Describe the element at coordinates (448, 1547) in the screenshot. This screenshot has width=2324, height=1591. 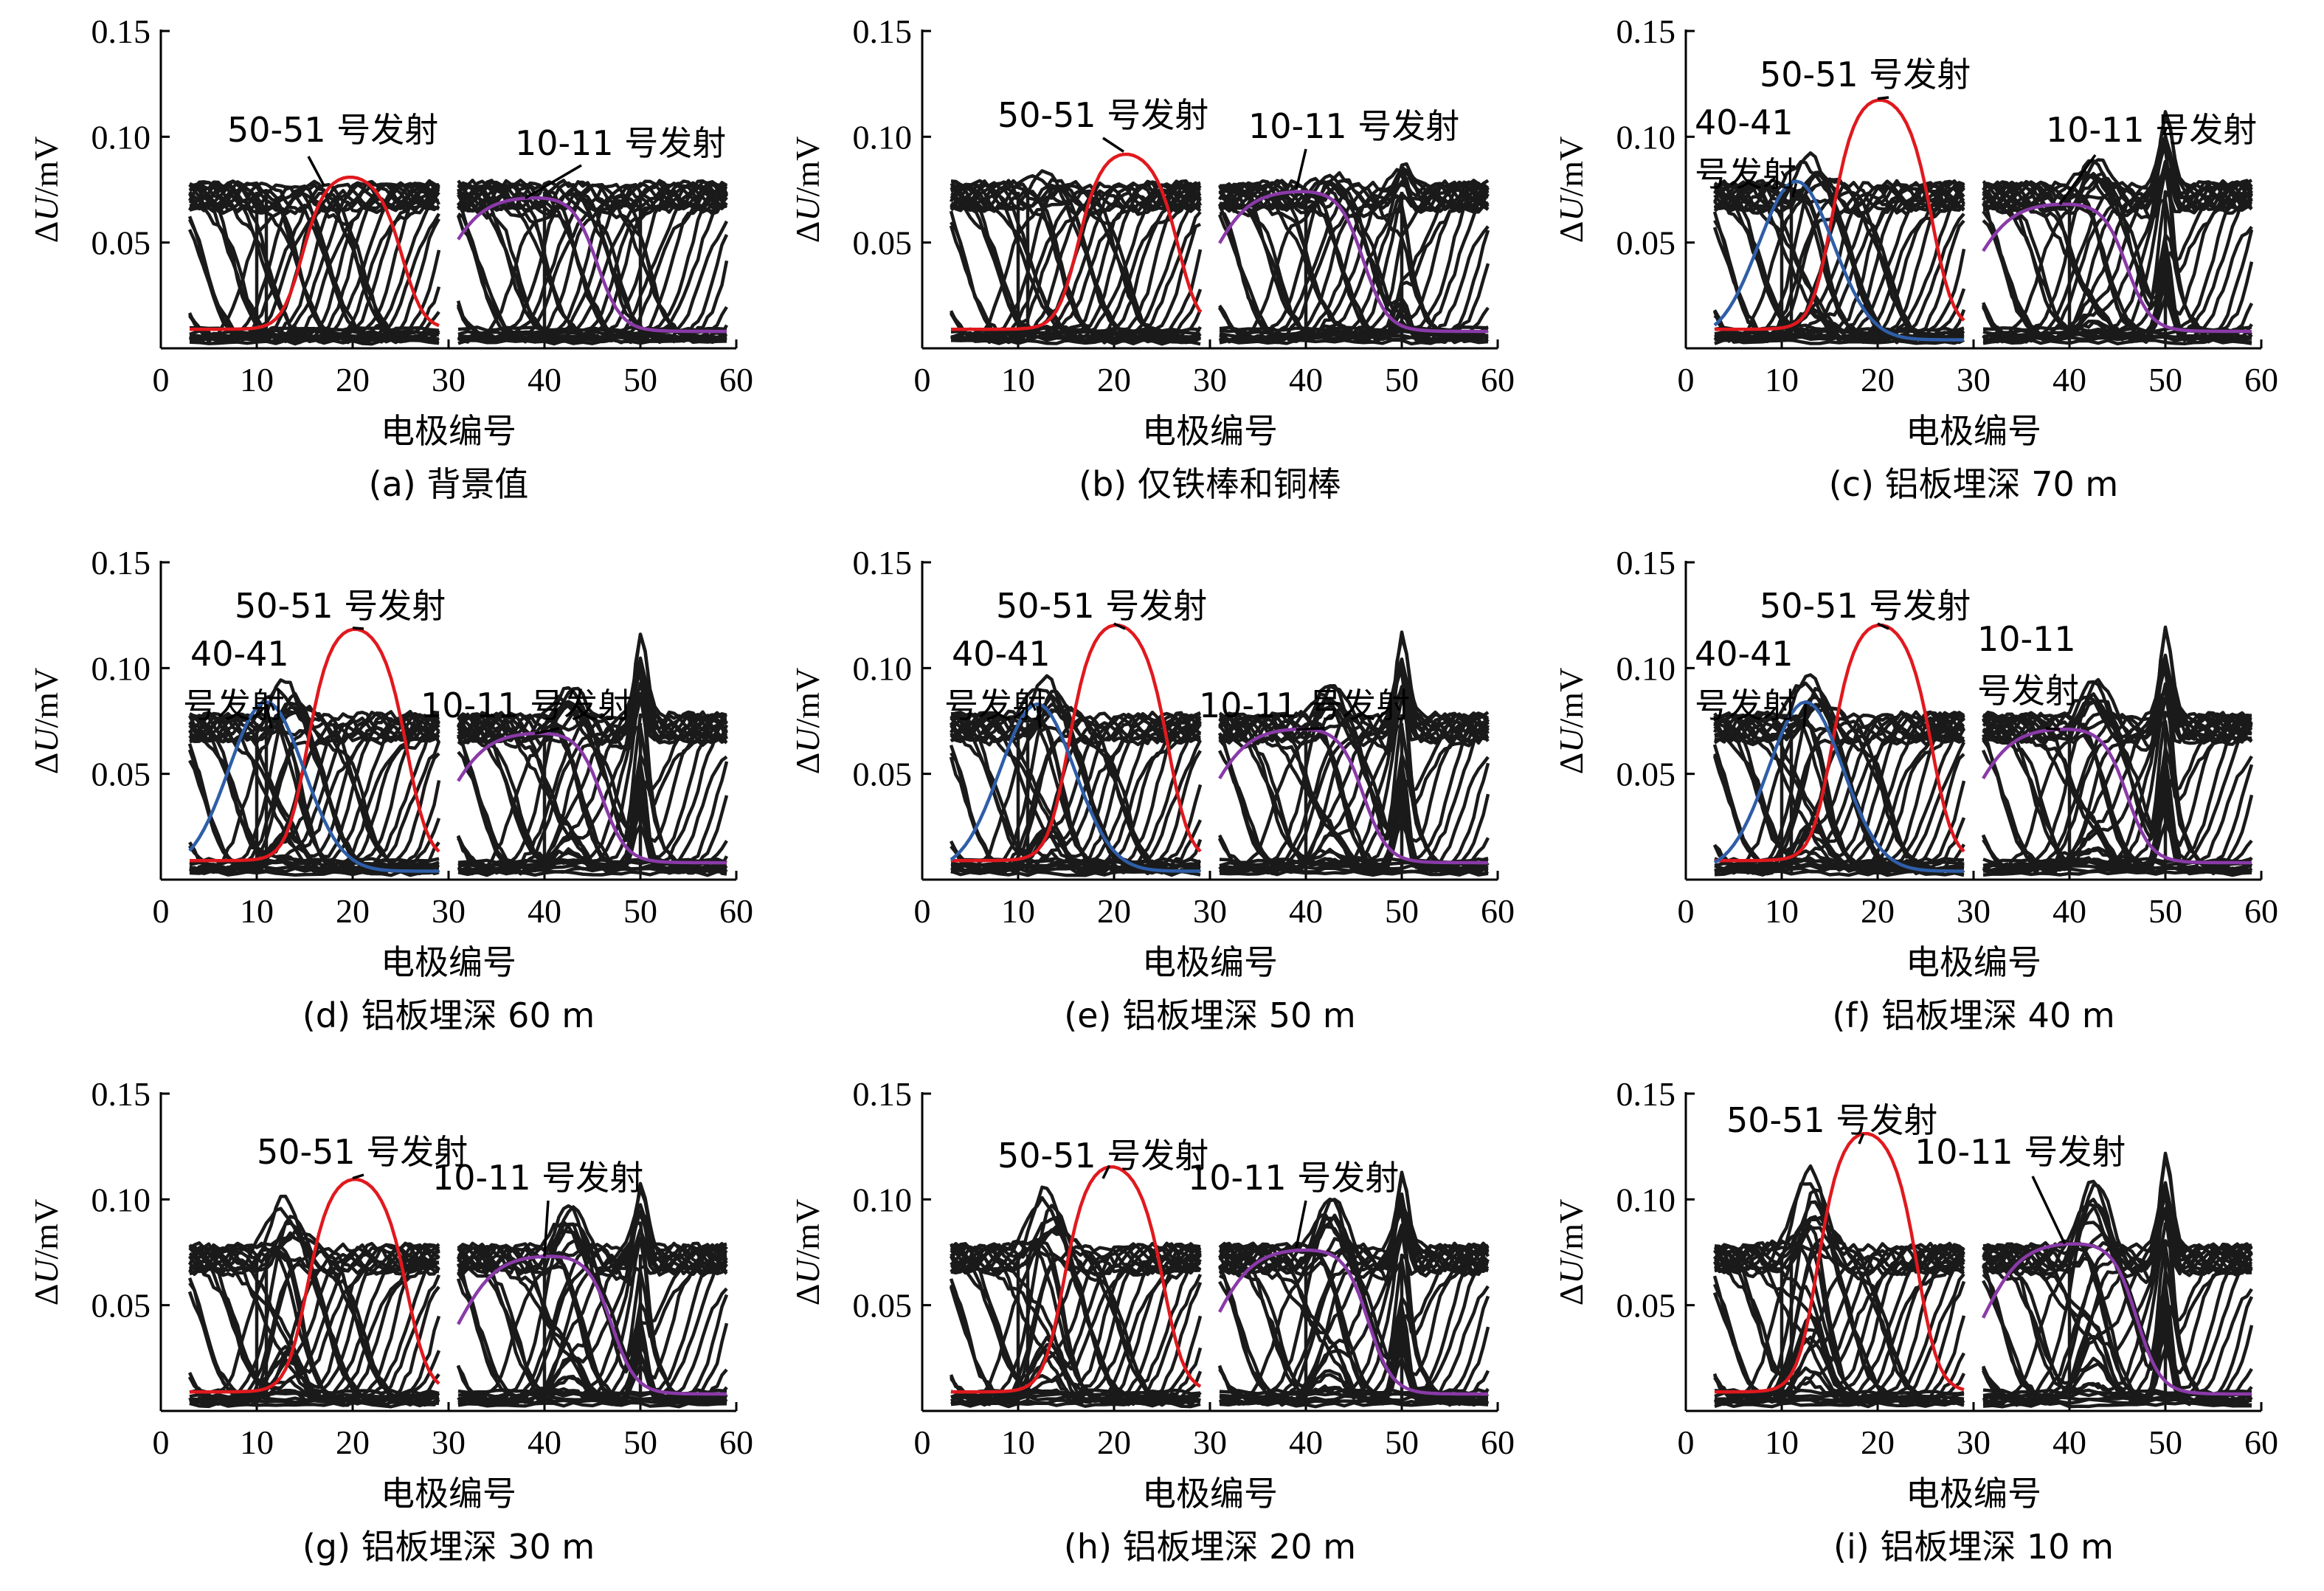
I see `panel-caption: (g) 铝板埋深 30 m` at that location.